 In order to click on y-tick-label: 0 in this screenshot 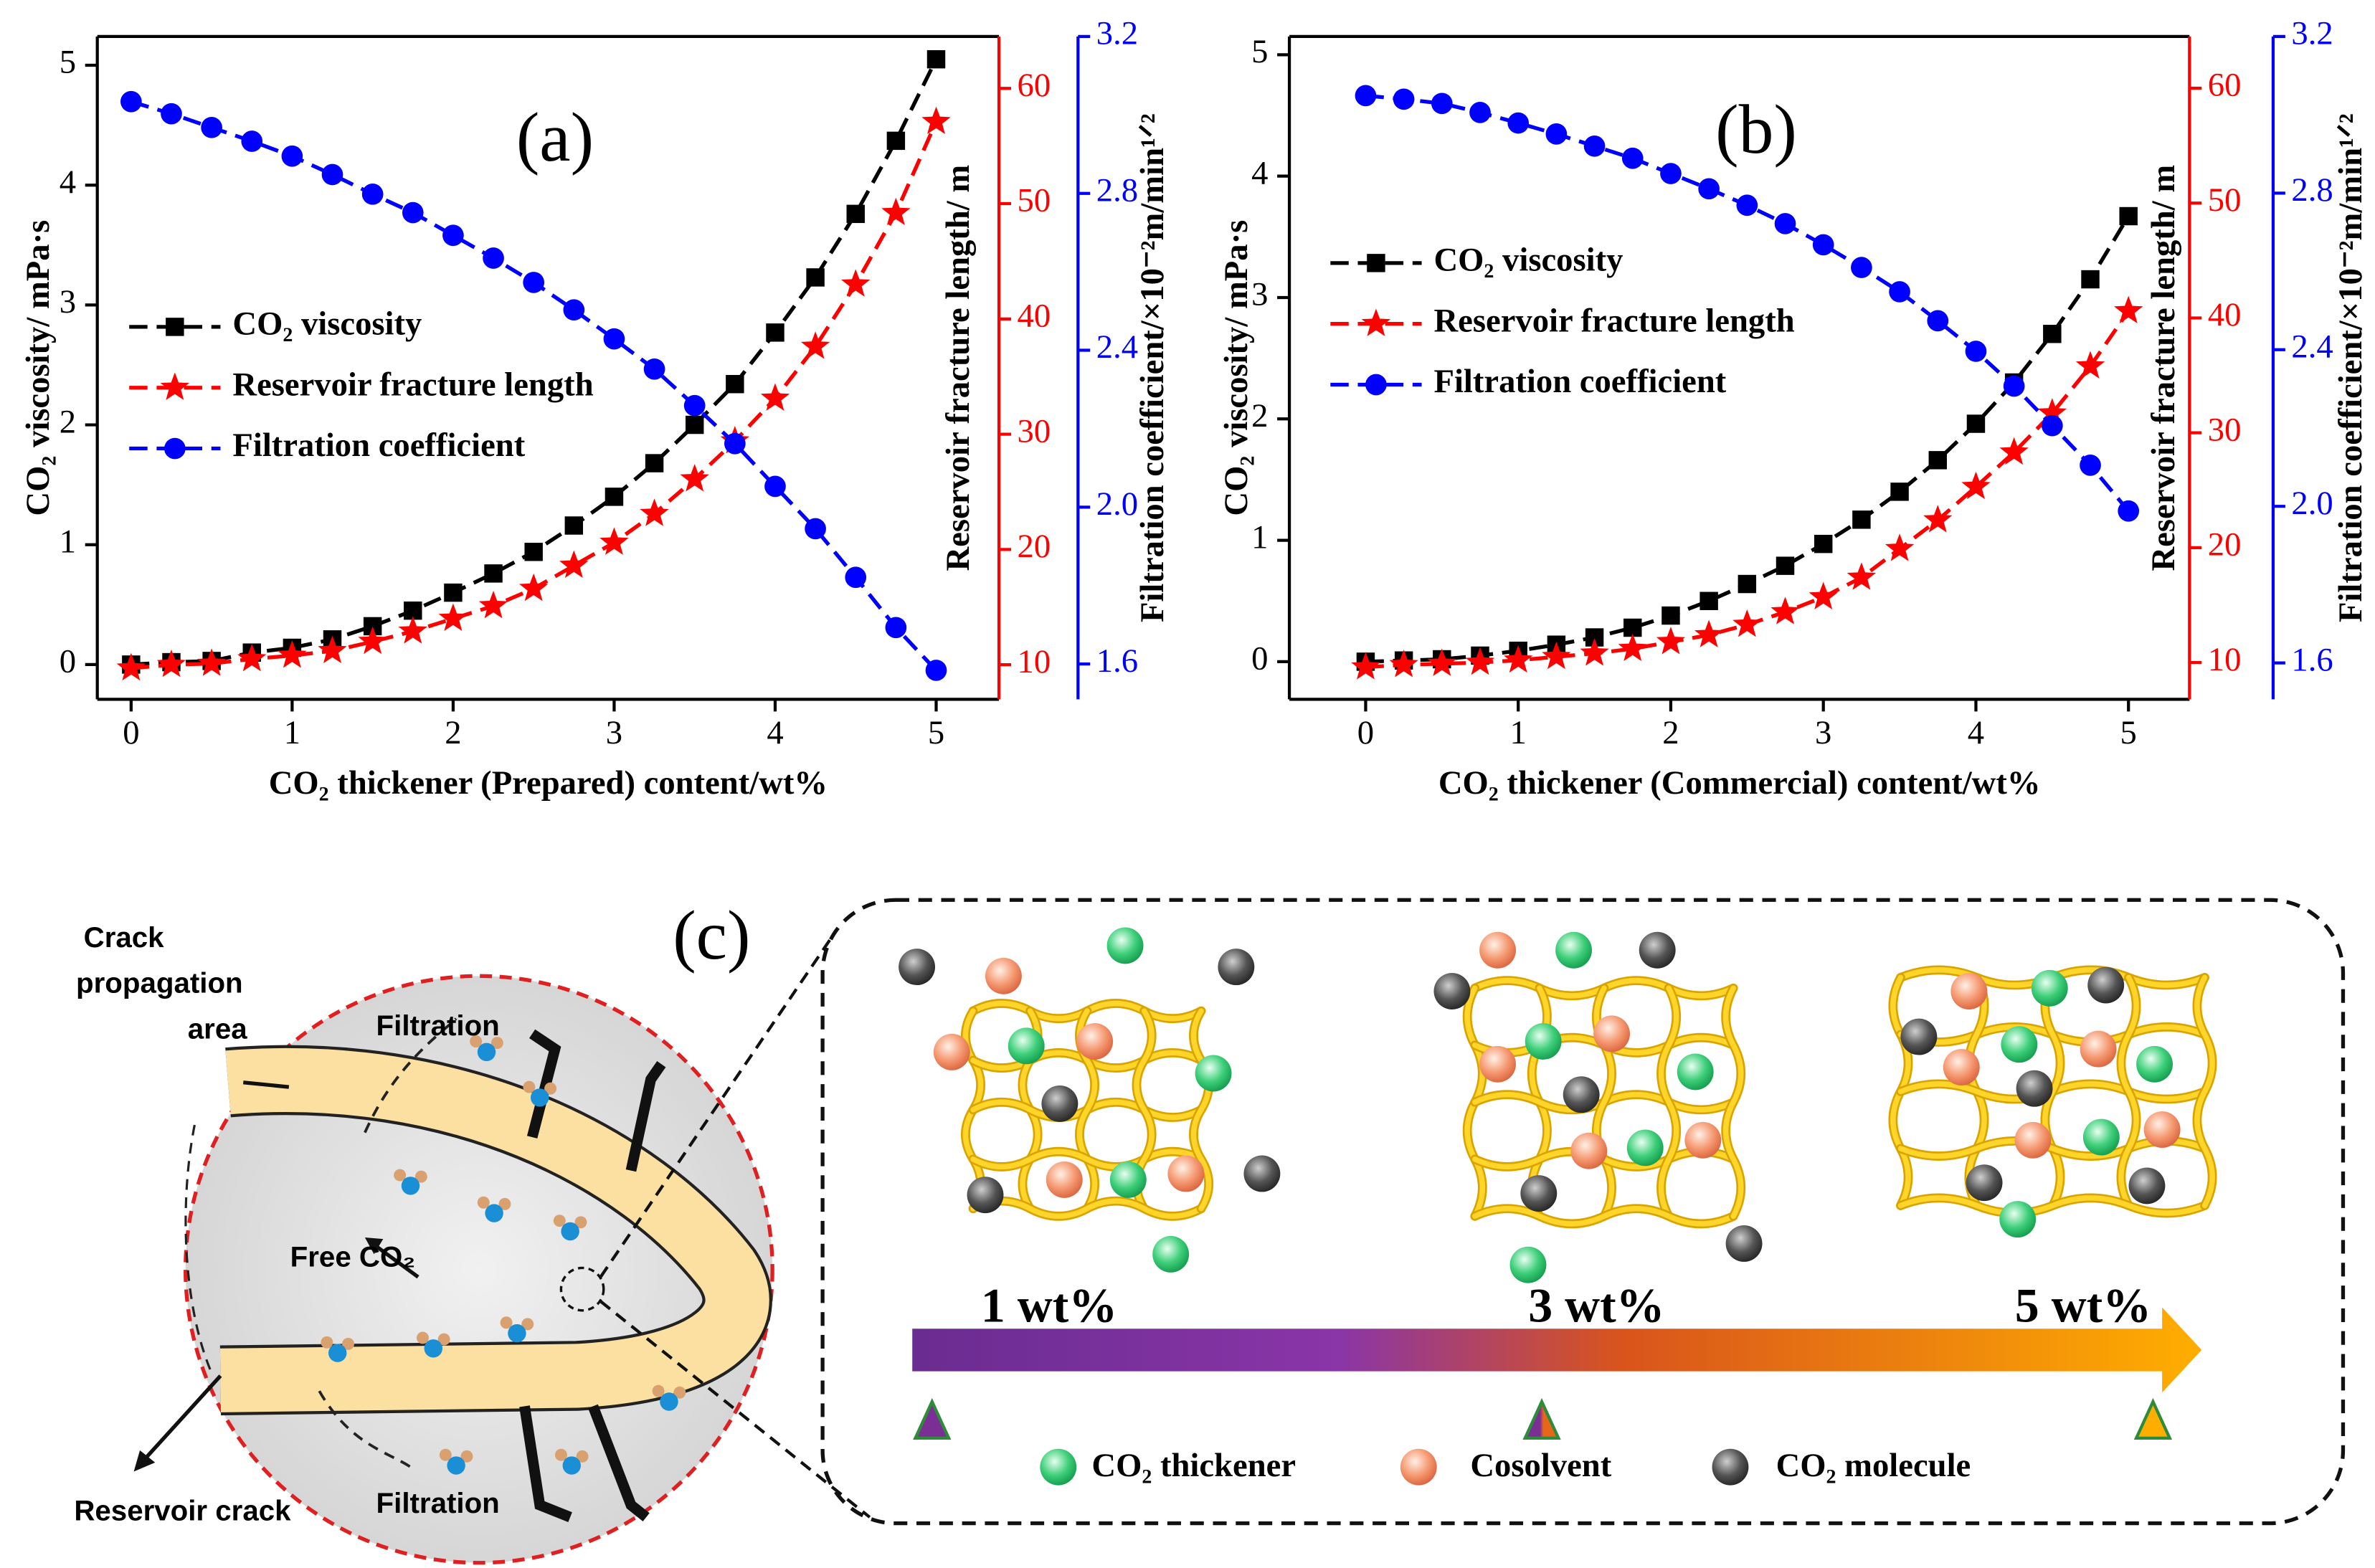, I will do `click(68, 661)`.